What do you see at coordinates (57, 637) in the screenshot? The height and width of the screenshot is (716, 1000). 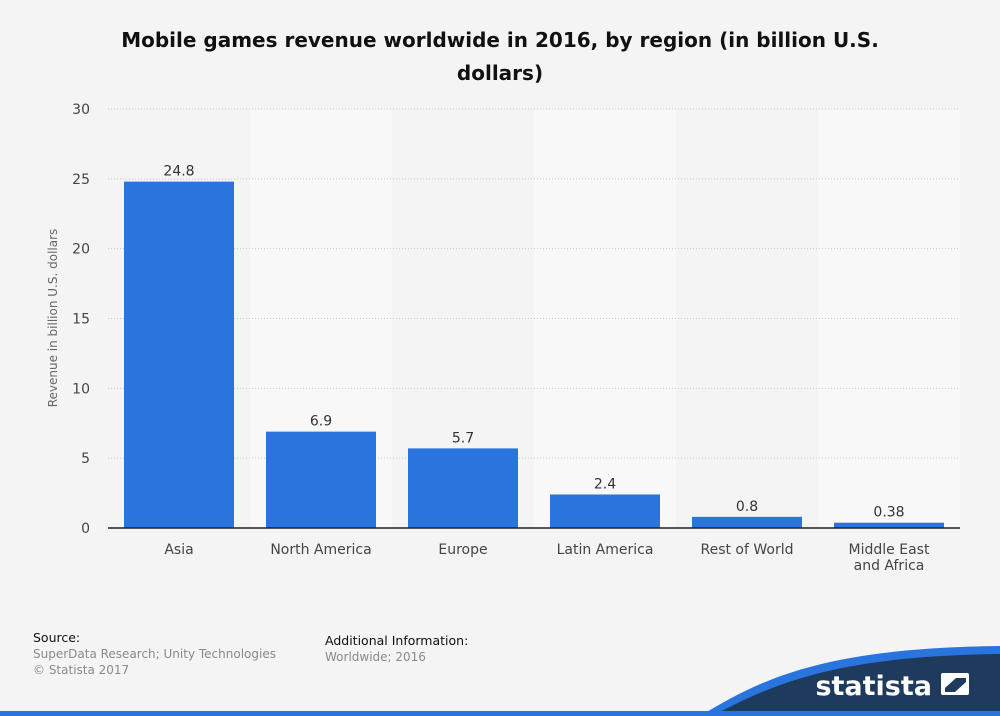 I see `source-heading: Source:` at bounding box center [57, 637].